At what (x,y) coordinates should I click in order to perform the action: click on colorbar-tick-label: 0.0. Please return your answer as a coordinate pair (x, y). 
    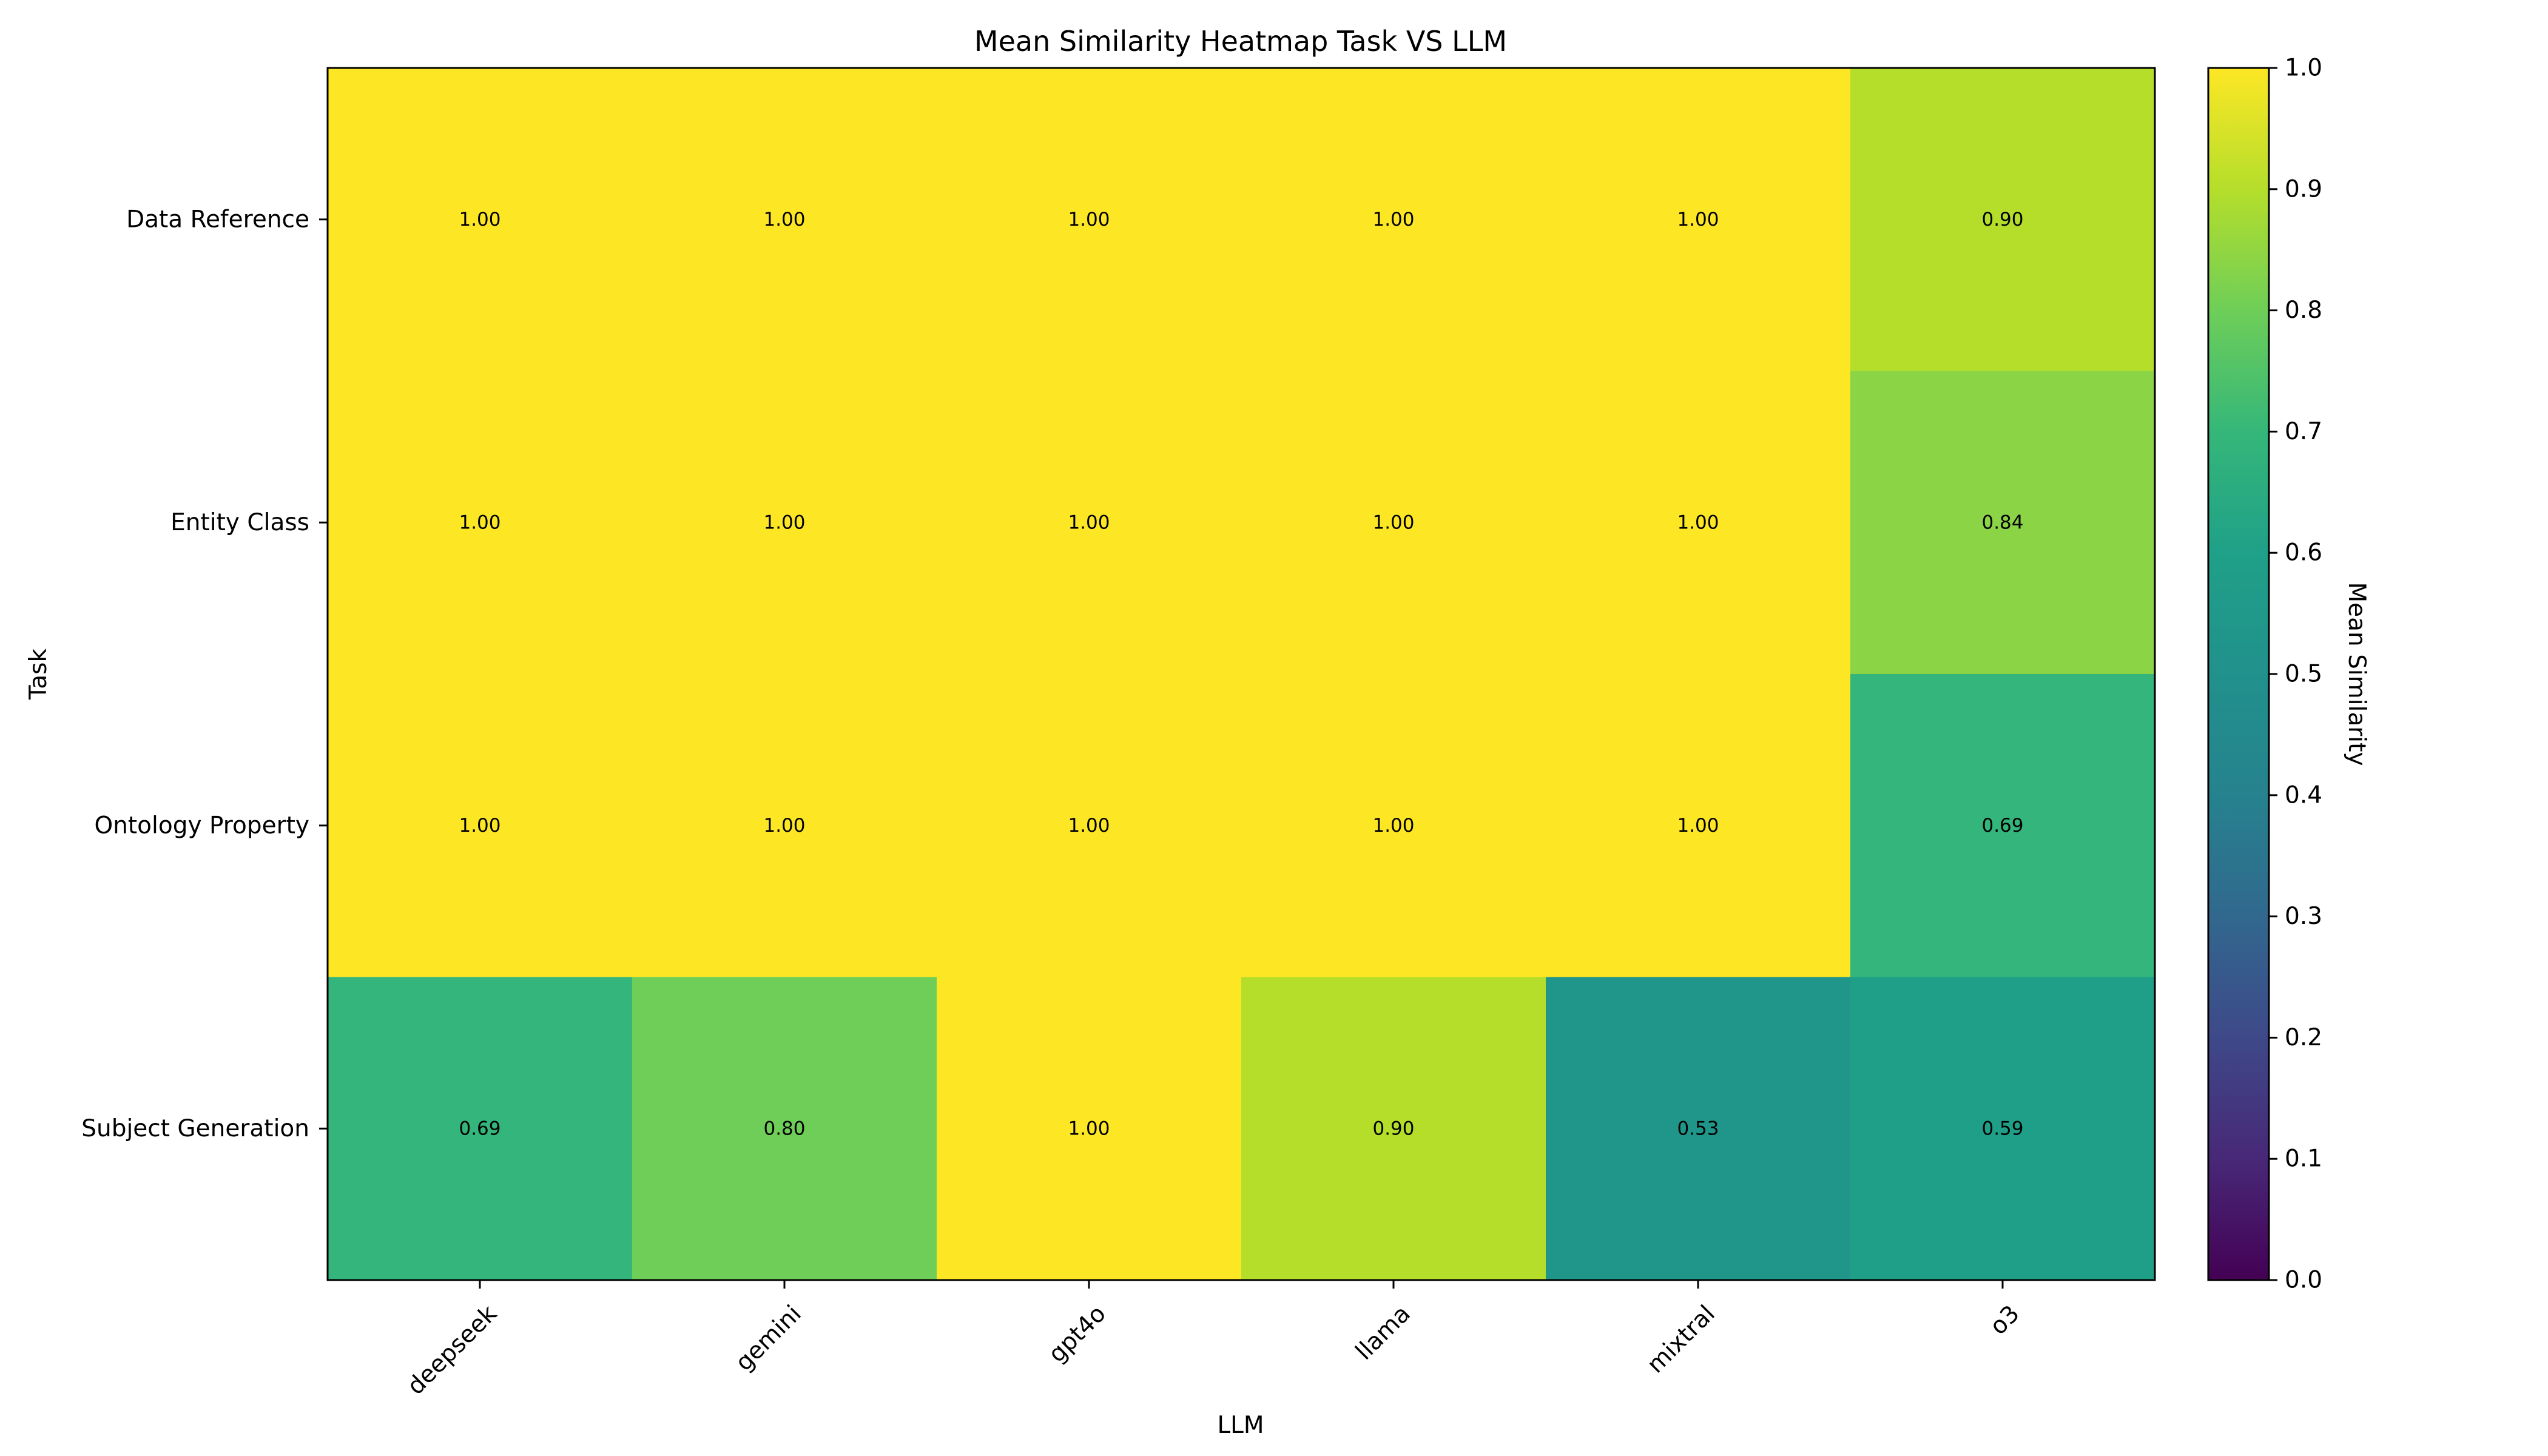
    Looking at the image, I should click on (2303, 1280).